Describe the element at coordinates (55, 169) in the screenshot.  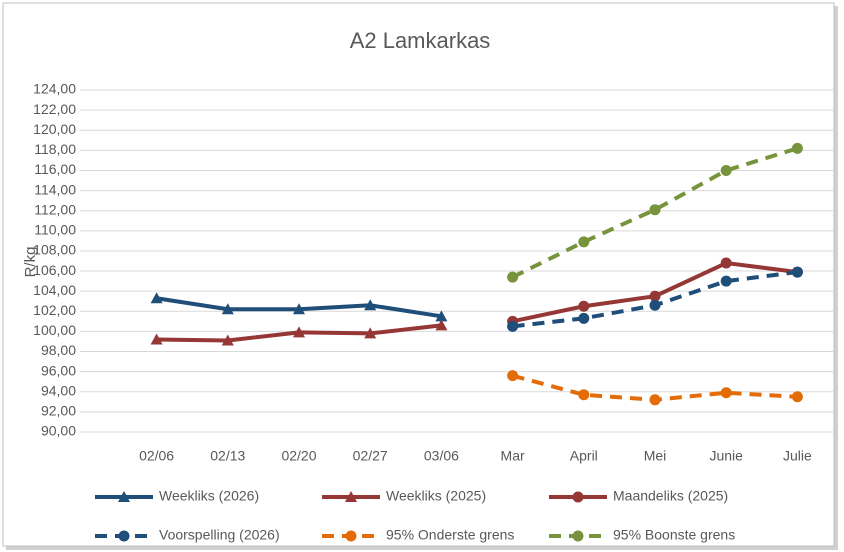
I see `y-tick-label: 116,00` at that location.